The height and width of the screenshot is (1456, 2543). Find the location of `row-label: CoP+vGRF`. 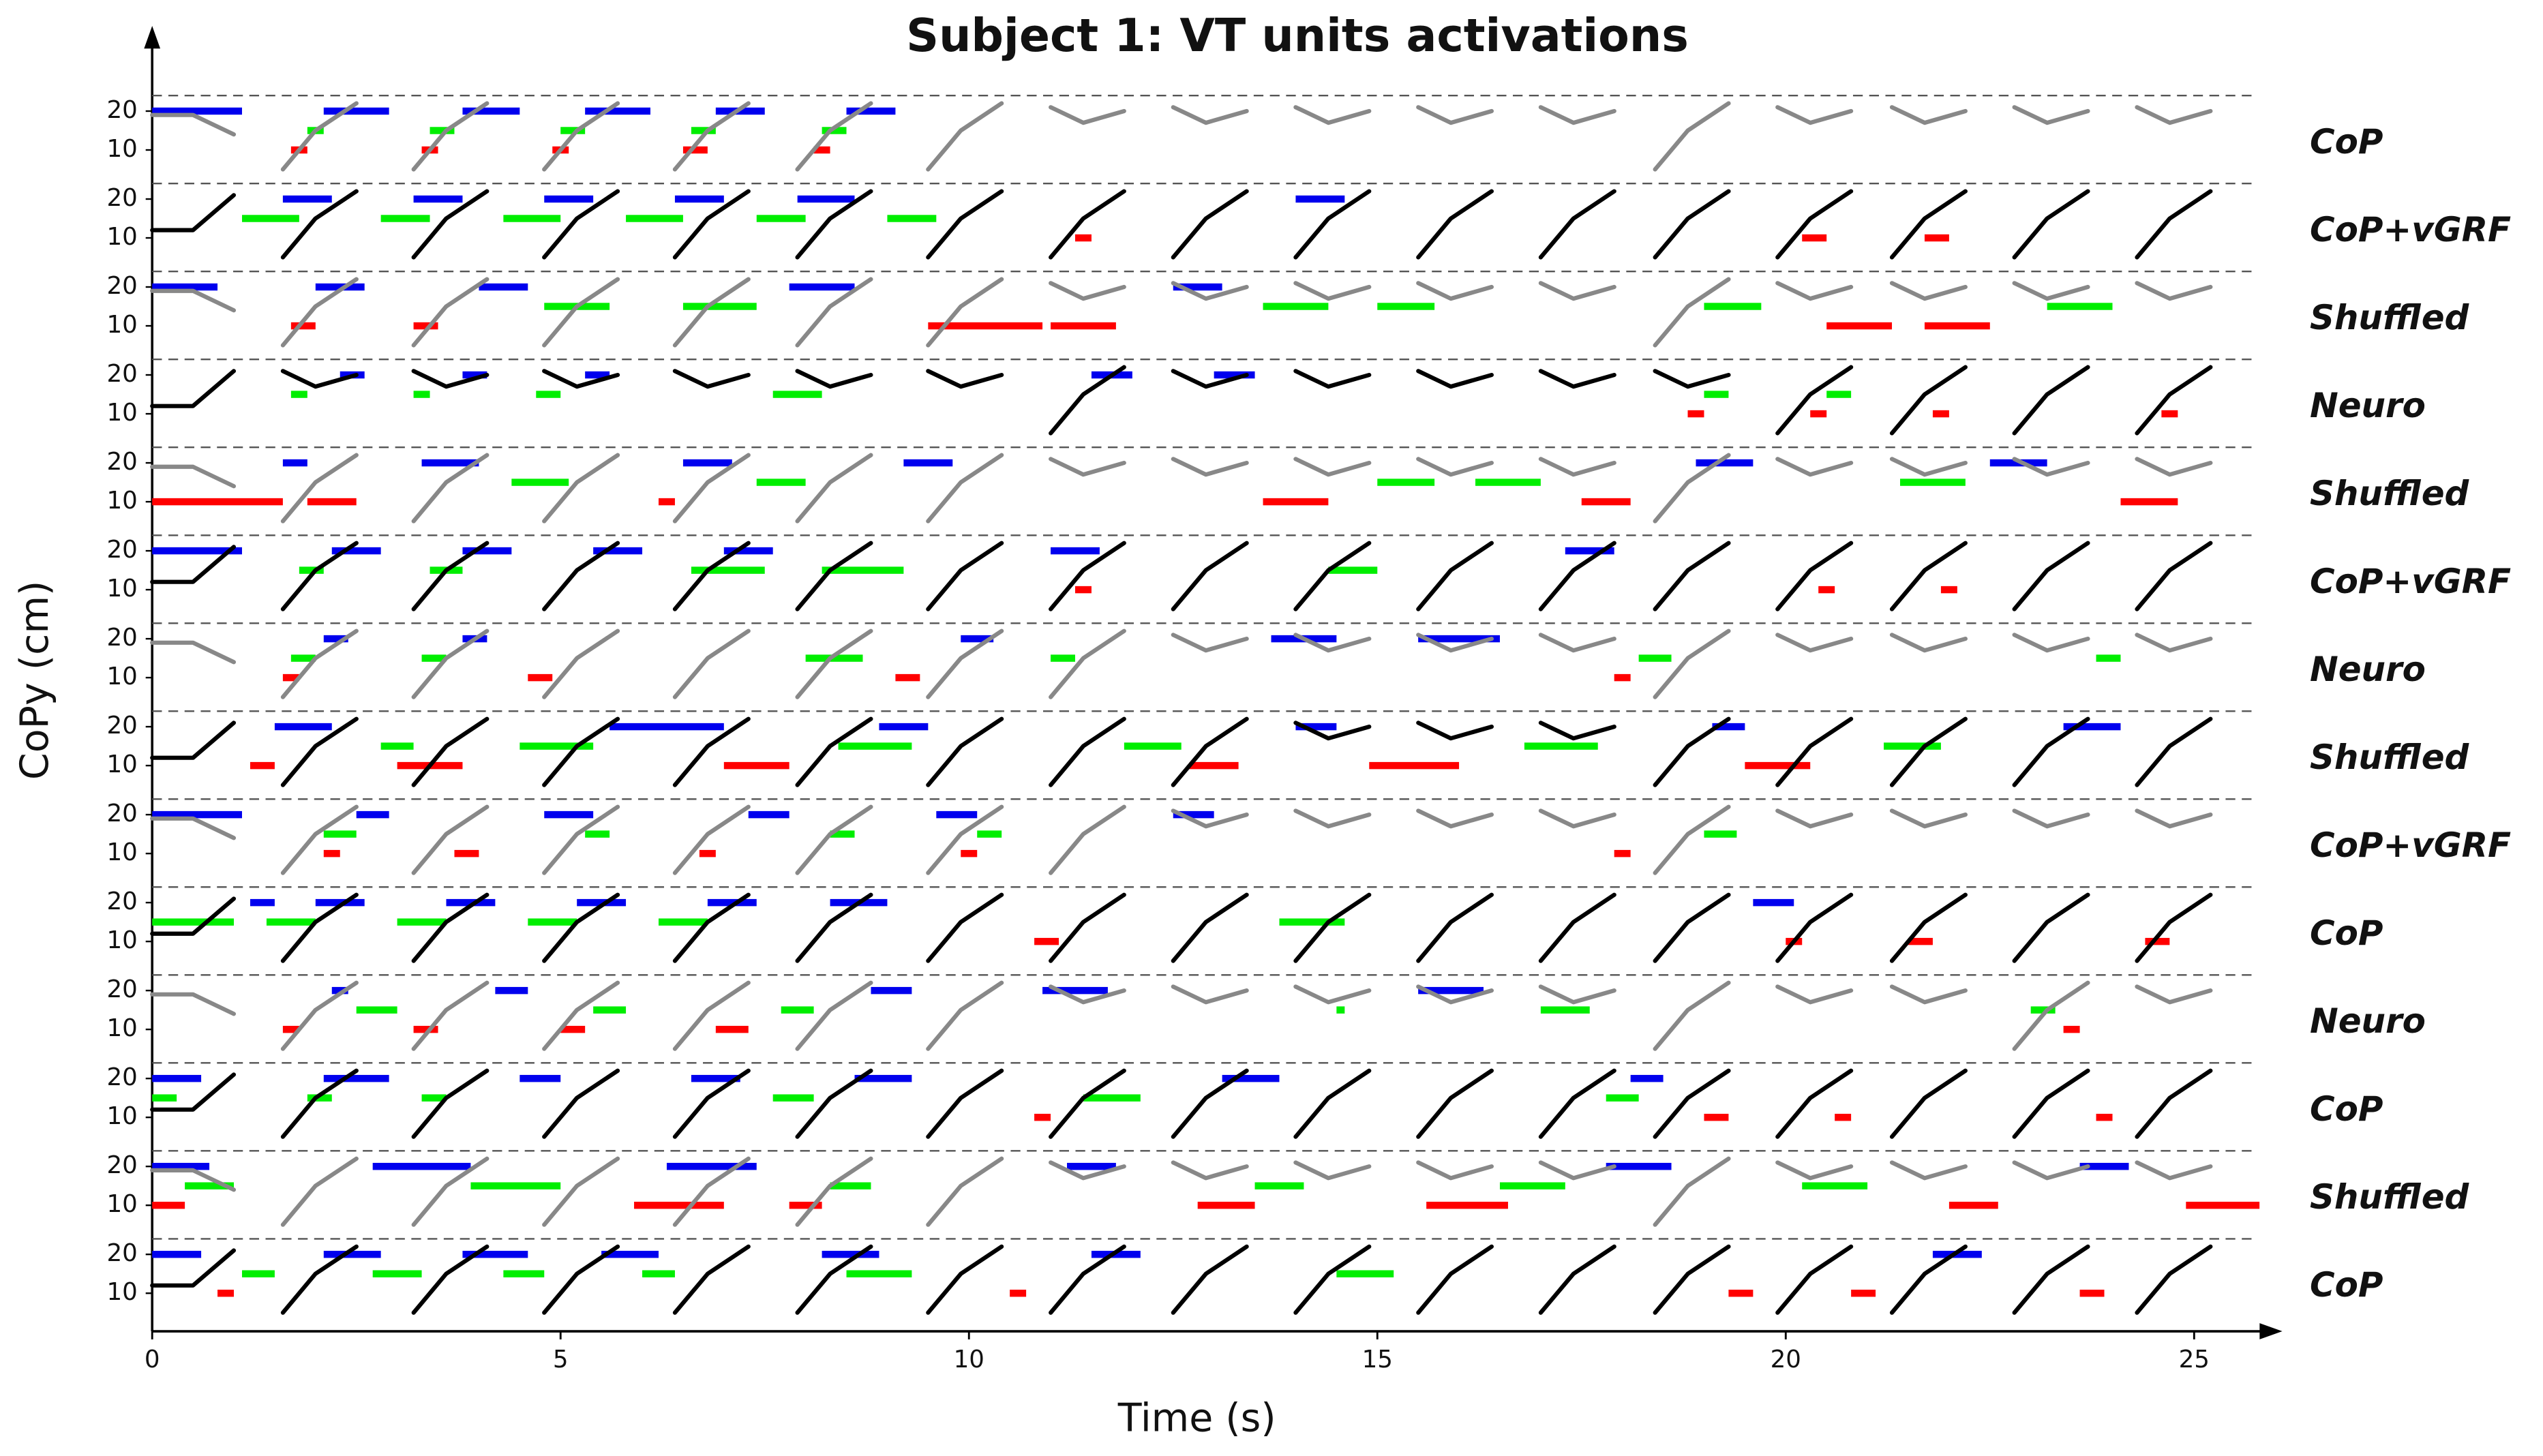

row-label: CoP+vGRF is located at coordinates (2410, 845).